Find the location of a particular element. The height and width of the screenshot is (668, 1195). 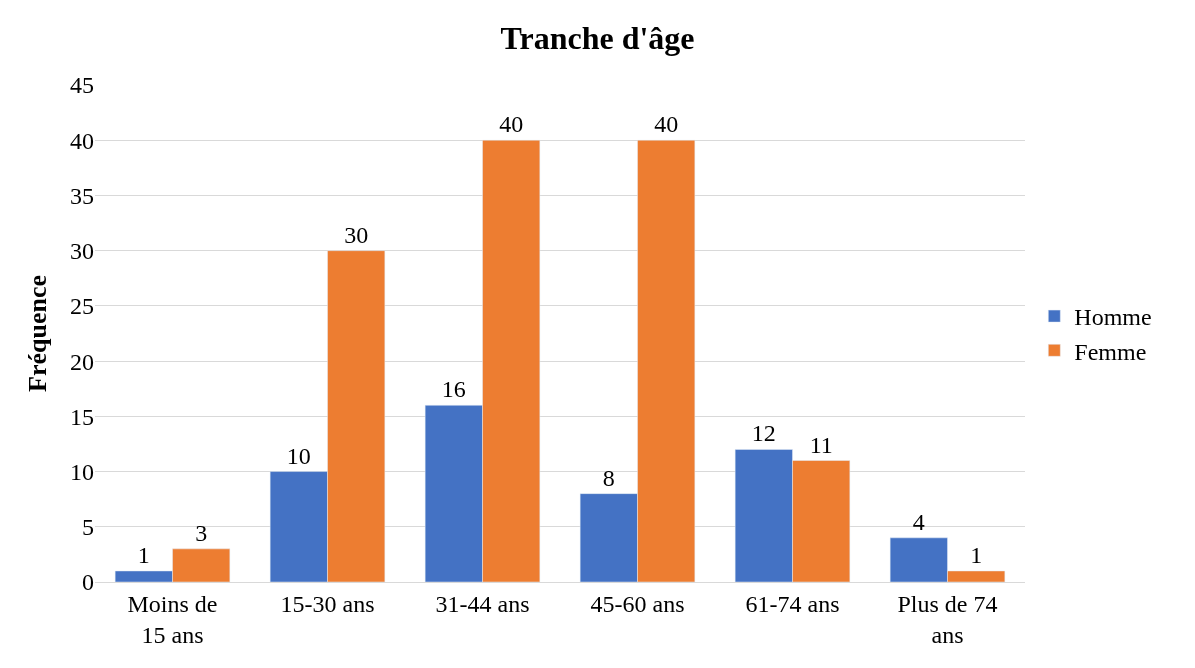

data-label: 16 is located at coordinates (453, 389).